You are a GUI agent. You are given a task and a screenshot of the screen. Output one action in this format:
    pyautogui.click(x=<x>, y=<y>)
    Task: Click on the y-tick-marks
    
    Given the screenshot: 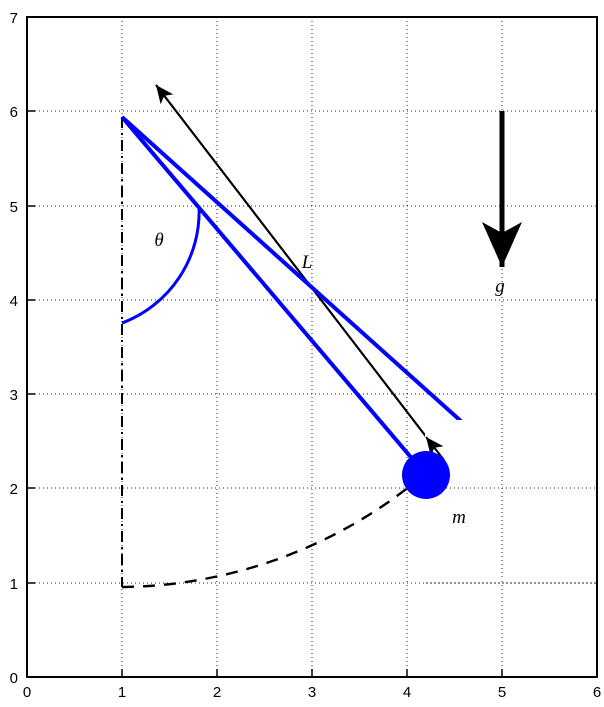 What is the action you would take?
    pyautogui.click(x=31, y=347)
    